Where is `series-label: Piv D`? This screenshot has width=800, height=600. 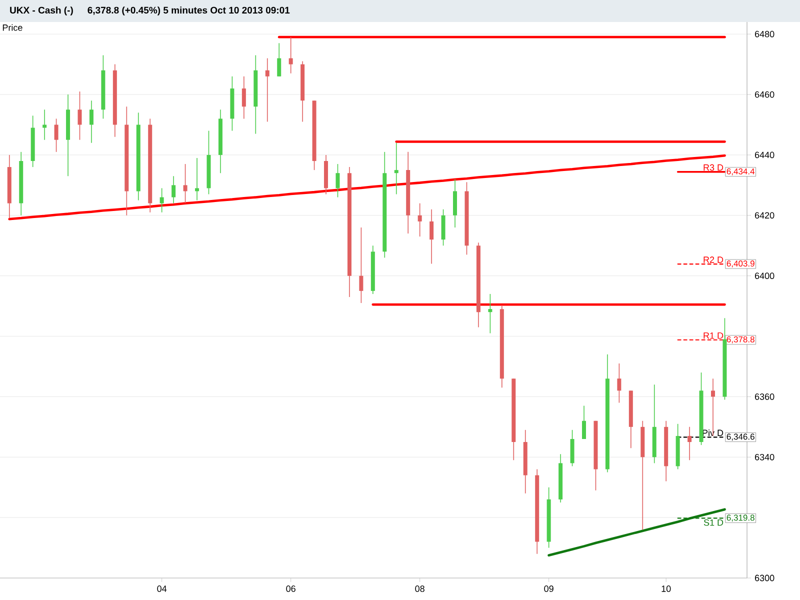
series-label: Piv D is located at coordinates (713, 432).